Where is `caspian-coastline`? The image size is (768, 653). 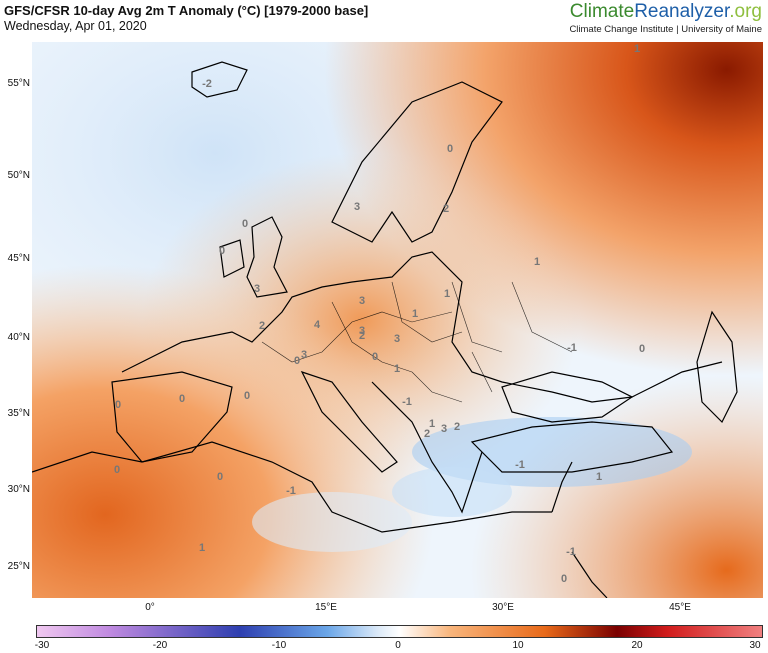
caspian-coastline is located at coordinates (717, 367).